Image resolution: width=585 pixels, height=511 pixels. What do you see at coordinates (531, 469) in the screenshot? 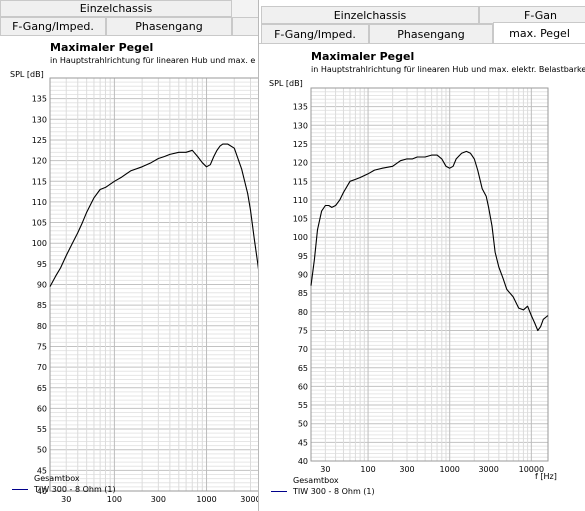
I see `x-tick-label: 10000` at bounding box center [531, 469].